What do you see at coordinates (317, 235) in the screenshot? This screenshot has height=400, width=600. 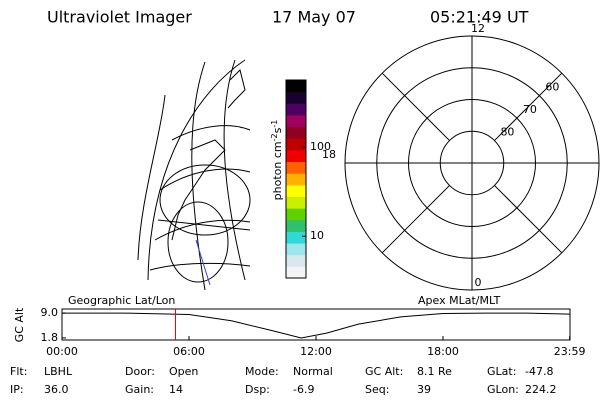 I see `colorbar-tick-label: 10` at bounding box center [317, 235].